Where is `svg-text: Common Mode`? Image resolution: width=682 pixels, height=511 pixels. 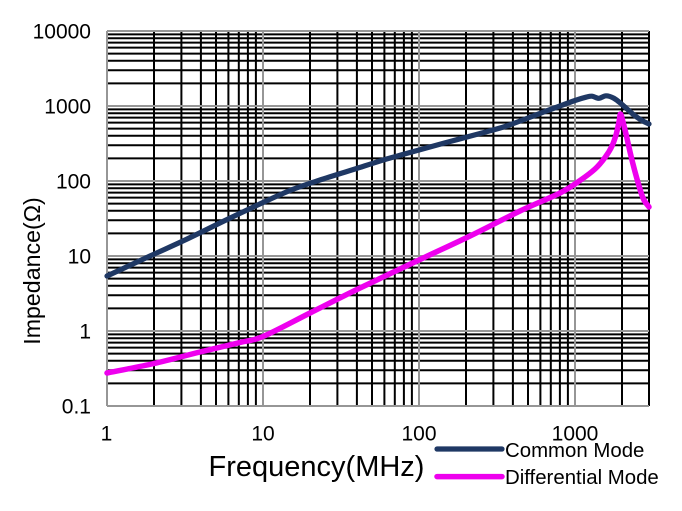 svg-text: Common Mode is located at coordinates (574, 451).